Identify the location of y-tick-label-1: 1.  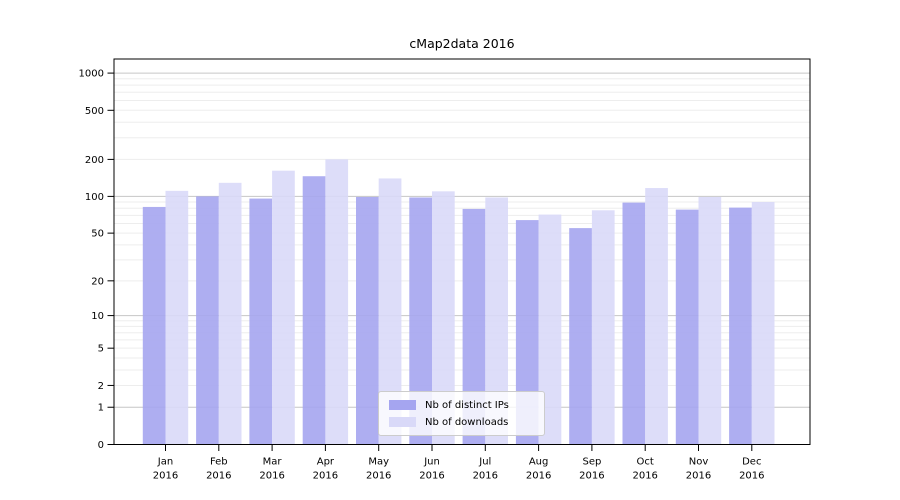
(101, 408).